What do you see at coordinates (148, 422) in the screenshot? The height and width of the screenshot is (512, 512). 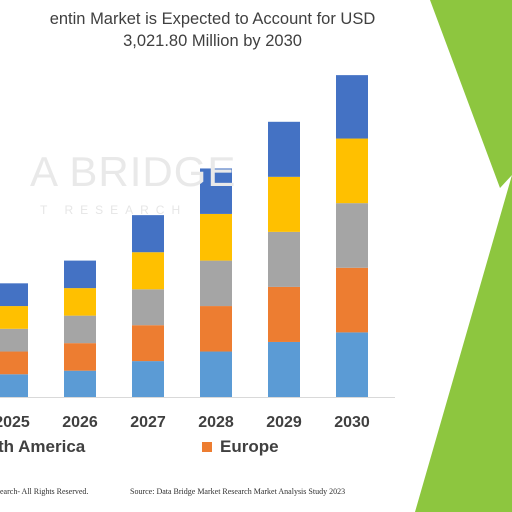 I see `x-tick-label-2027: 2027` at bounding box center [148, 422].